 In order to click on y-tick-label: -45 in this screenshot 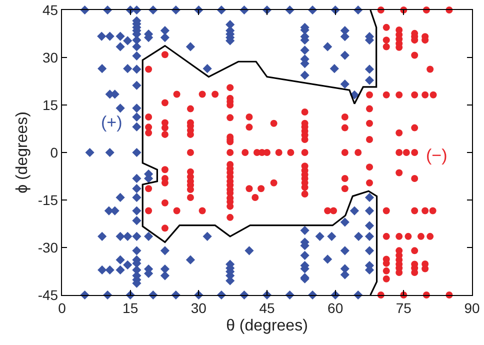, I will do `click(48, 294)`.